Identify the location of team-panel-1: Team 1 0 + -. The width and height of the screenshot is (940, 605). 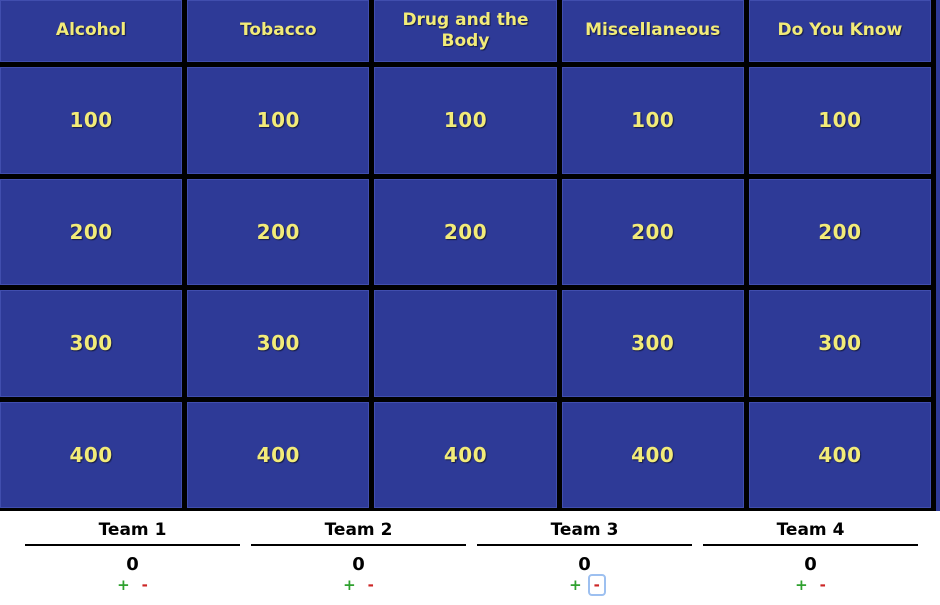
(132, 563).